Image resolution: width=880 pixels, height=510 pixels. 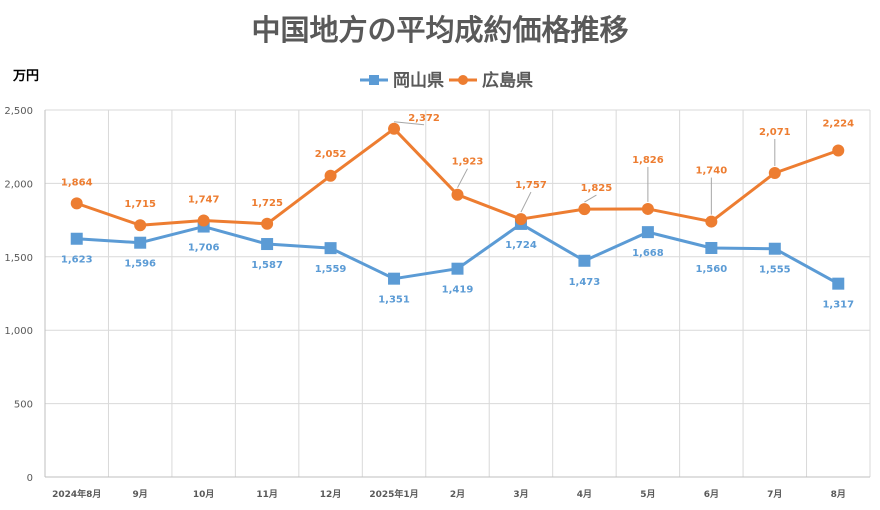 What do you see at coordinates (446, 80) in the screenshot?
I see `legend: 岡山県 広島県` at bounding box center [446, 80].